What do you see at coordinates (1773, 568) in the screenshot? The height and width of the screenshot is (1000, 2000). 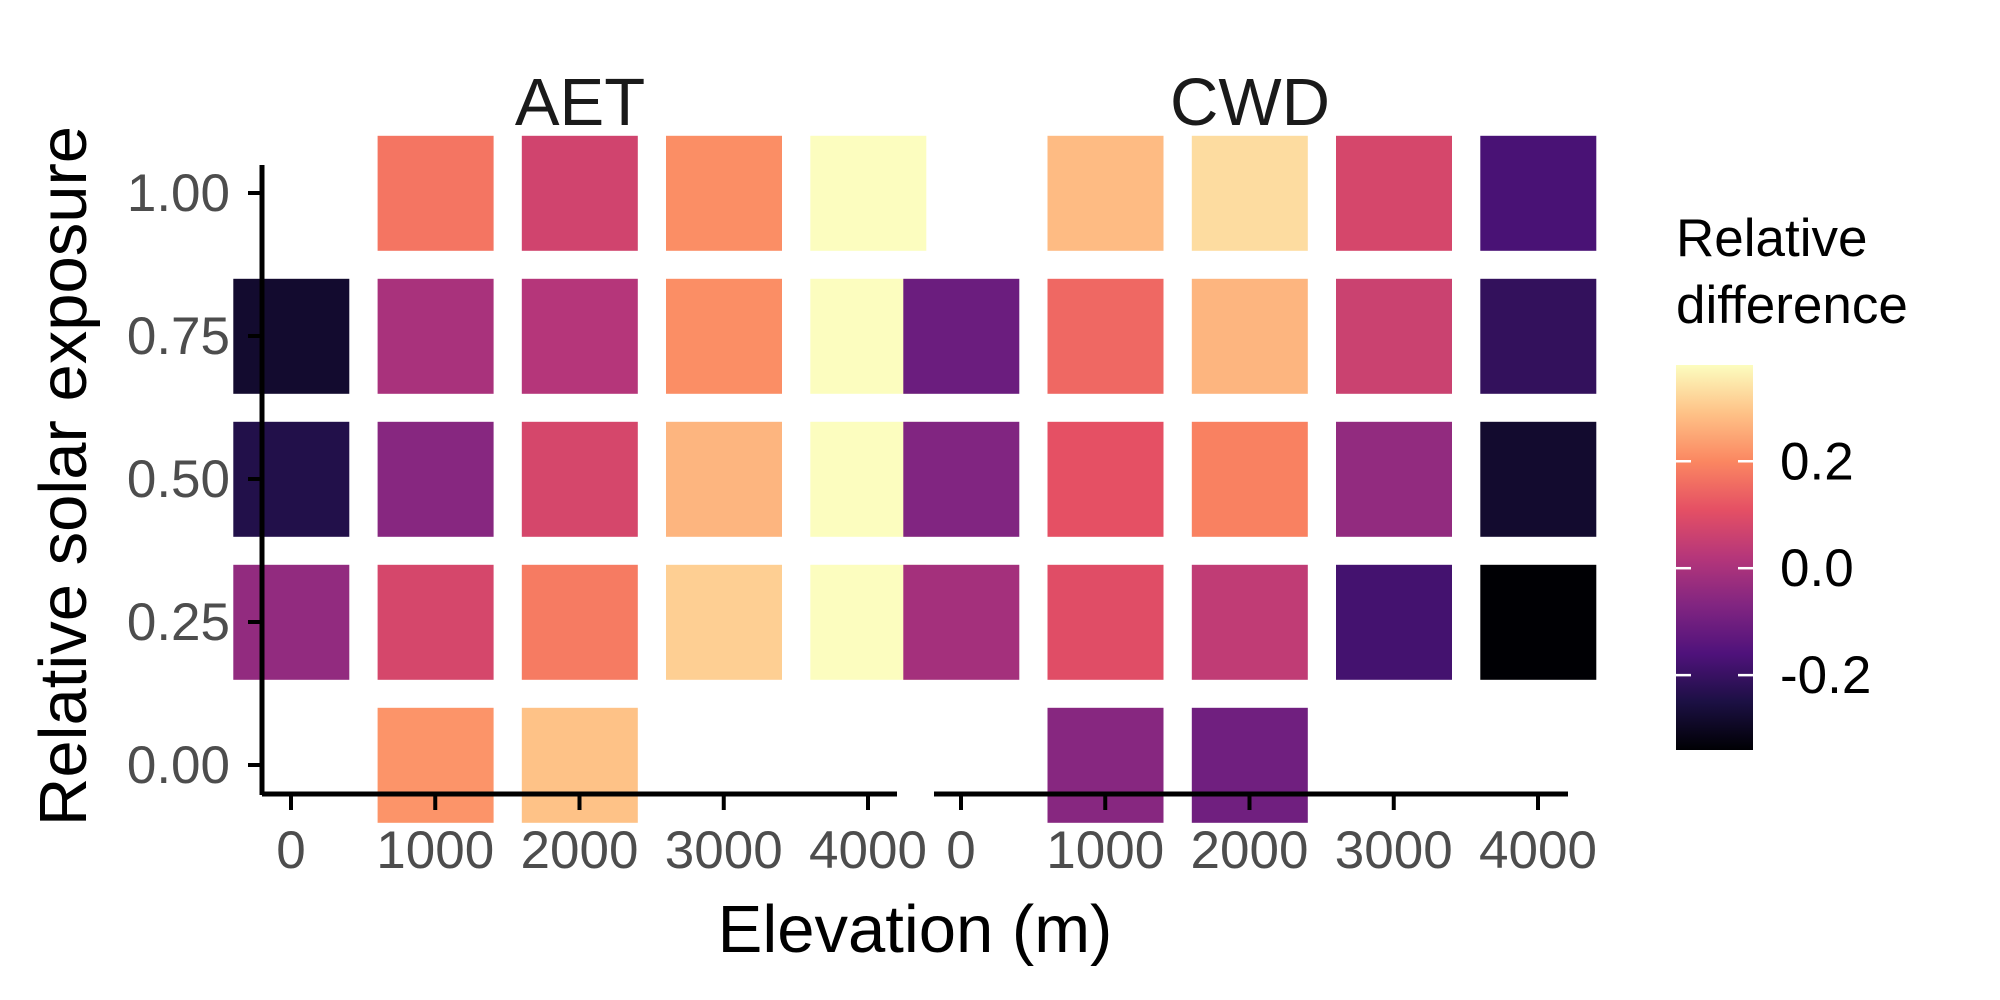 I see `legend-ticks: 0.2 0.0 -0.2` at bounding box center [1773, 568].